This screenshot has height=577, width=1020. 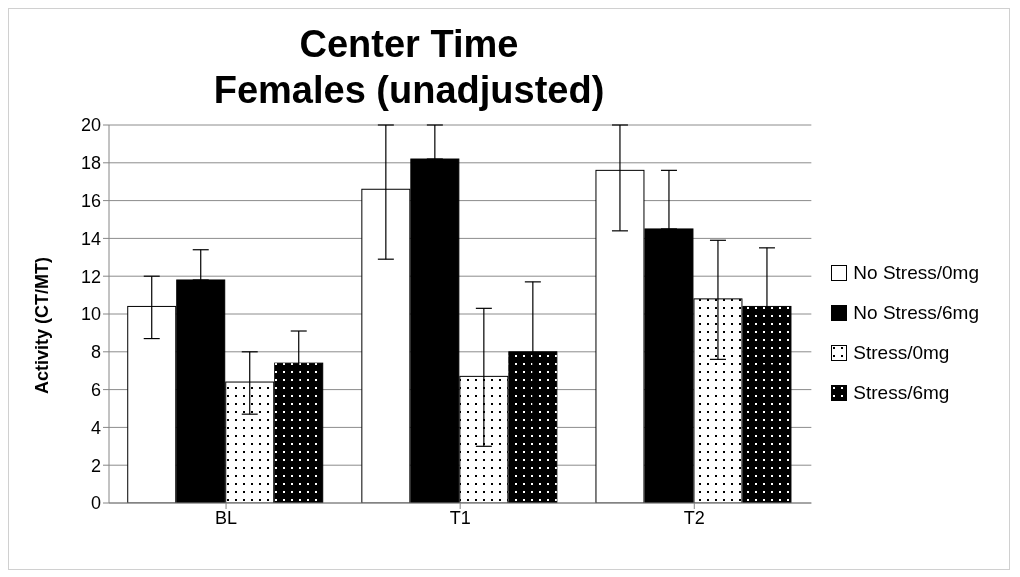 What do you see at coordinates (95, 465) in the screenshot?
I see `y-tick-label: 2` at bounding box center [95, 465].